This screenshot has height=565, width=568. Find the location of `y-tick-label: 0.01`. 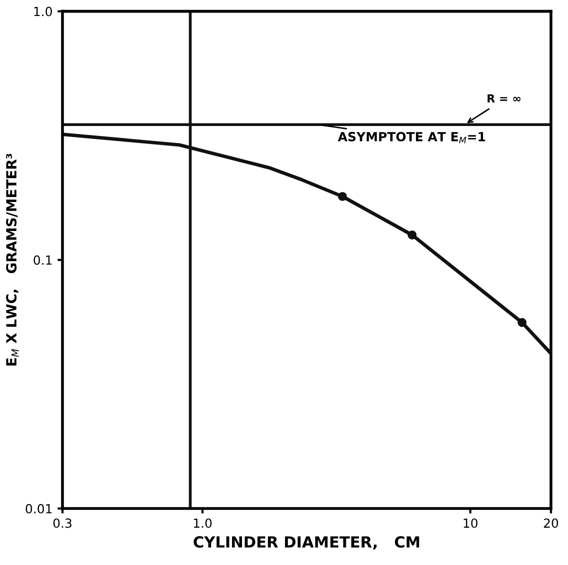

y-tick-label: 0.01 is located at coordinates (39, 509).